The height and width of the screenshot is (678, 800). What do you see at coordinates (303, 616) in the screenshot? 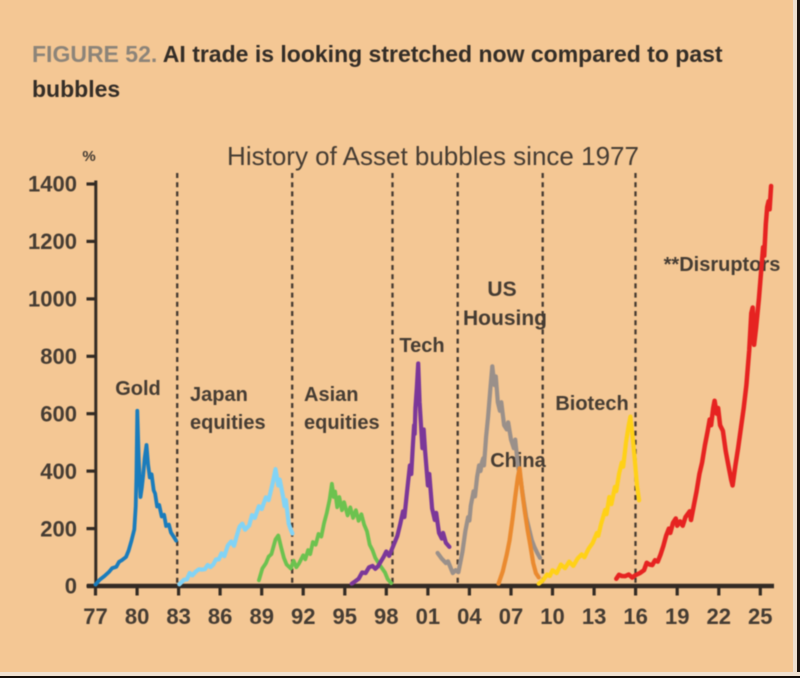
I see `svg-text: 92` at bounding box center [303, 616].